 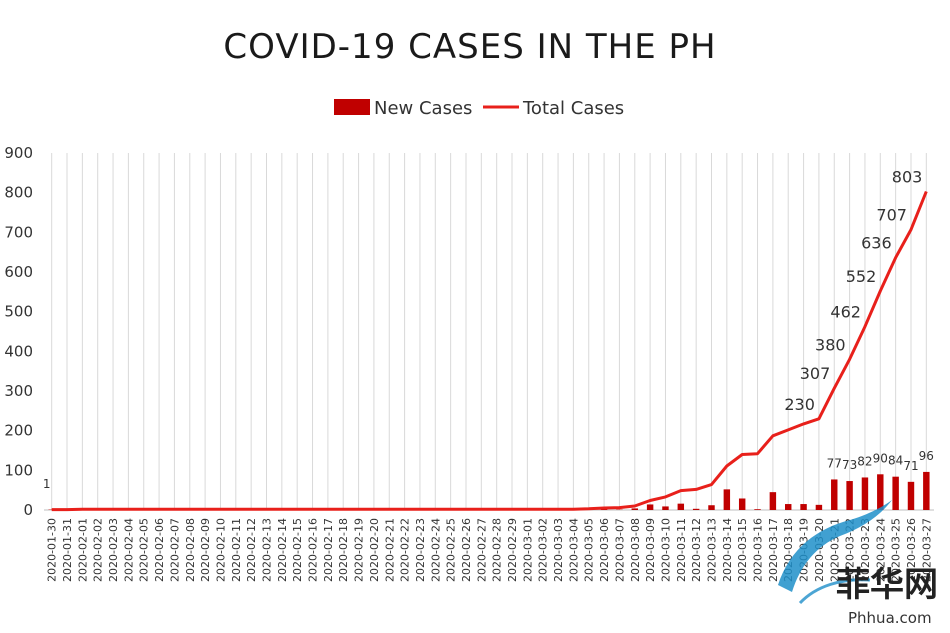 I want to click on total-cases-data-label: 552, so click(x=861, y=276).